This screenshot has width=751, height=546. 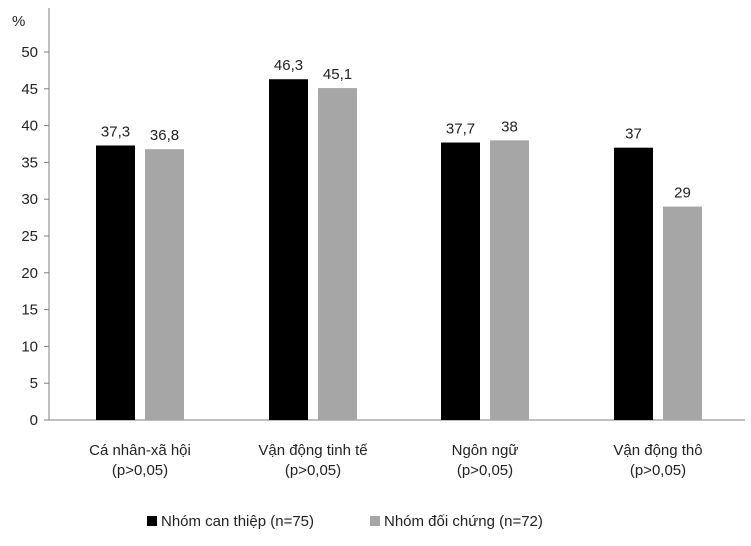 I want to click on data-label: 37, so click(x=633, y=134).